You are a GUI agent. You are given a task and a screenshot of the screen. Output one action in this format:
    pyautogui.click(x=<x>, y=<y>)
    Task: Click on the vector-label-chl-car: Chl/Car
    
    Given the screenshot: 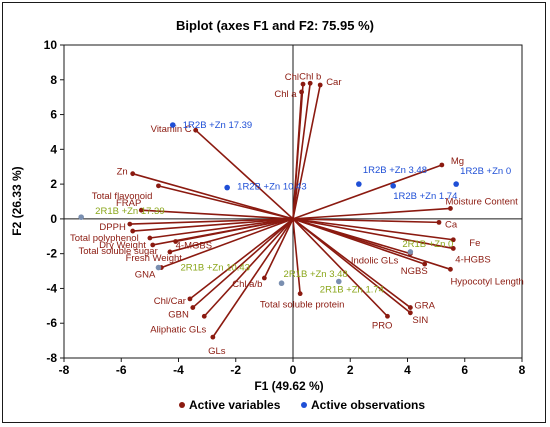 What is the action you would take?
    pyautogui.click(x=170, y=301)
    